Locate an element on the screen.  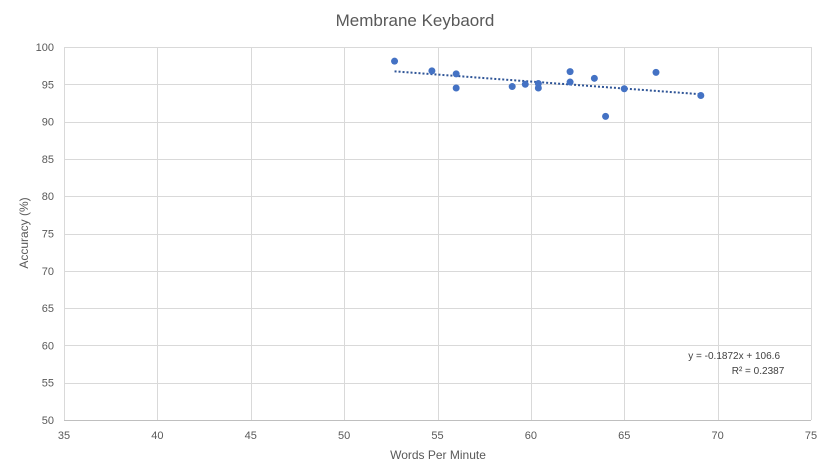
y-tick-label: 70 is located at coordinates (48, 272).